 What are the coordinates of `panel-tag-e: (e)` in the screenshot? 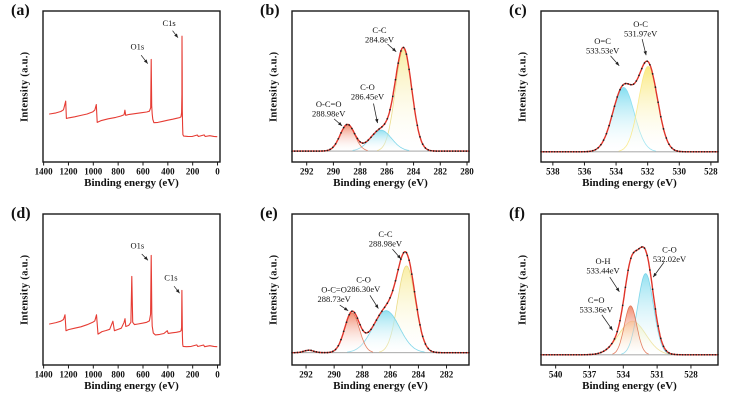 It's located at (269, 213).